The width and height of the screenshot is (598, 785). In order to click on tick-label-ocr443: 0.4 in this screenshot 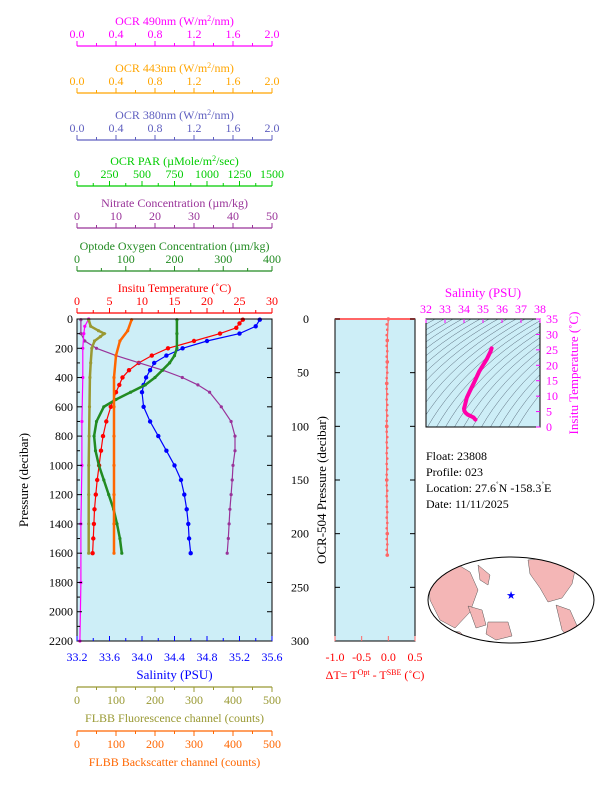, I will do `click(116, 81)`.